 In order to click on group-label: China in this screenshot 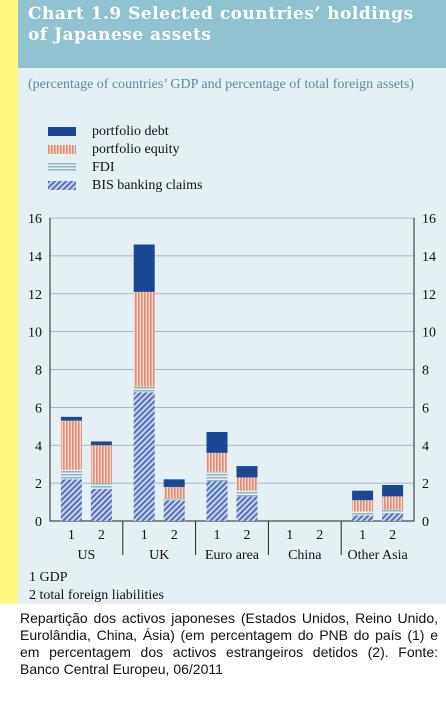, I will do `click(305, 555)`.